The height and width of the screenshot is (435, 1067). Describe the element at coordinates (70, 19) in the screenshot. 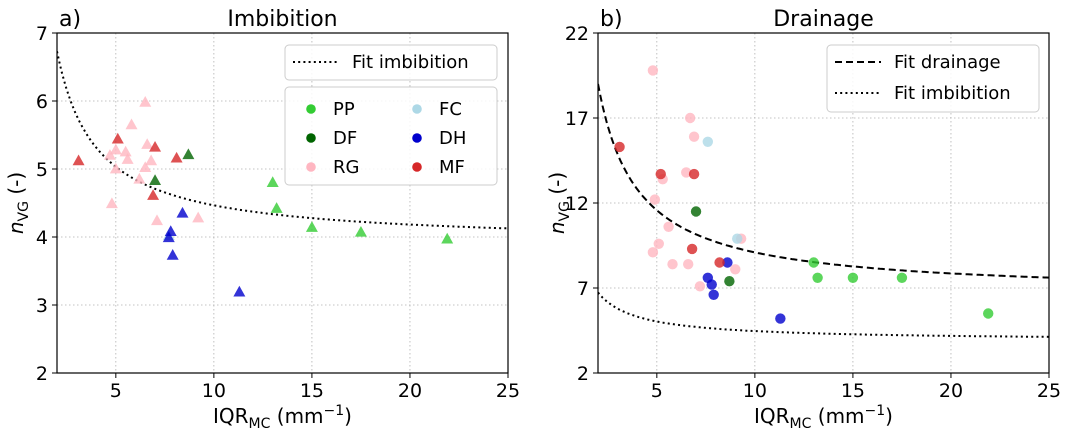

I see `panel-label: a)` at that location.